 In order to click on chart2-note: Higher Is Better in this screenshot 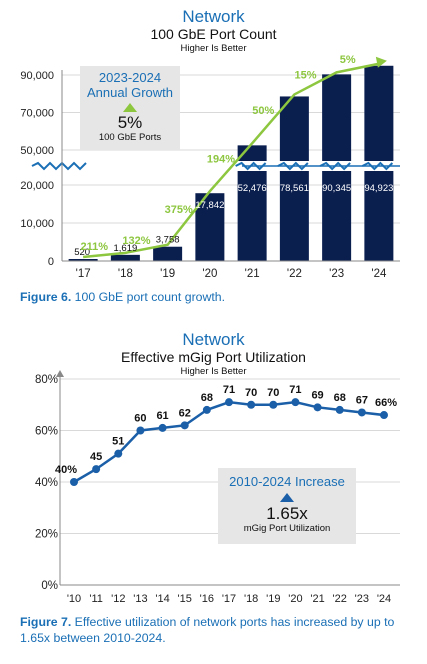, I will do `click(213, 371)`.